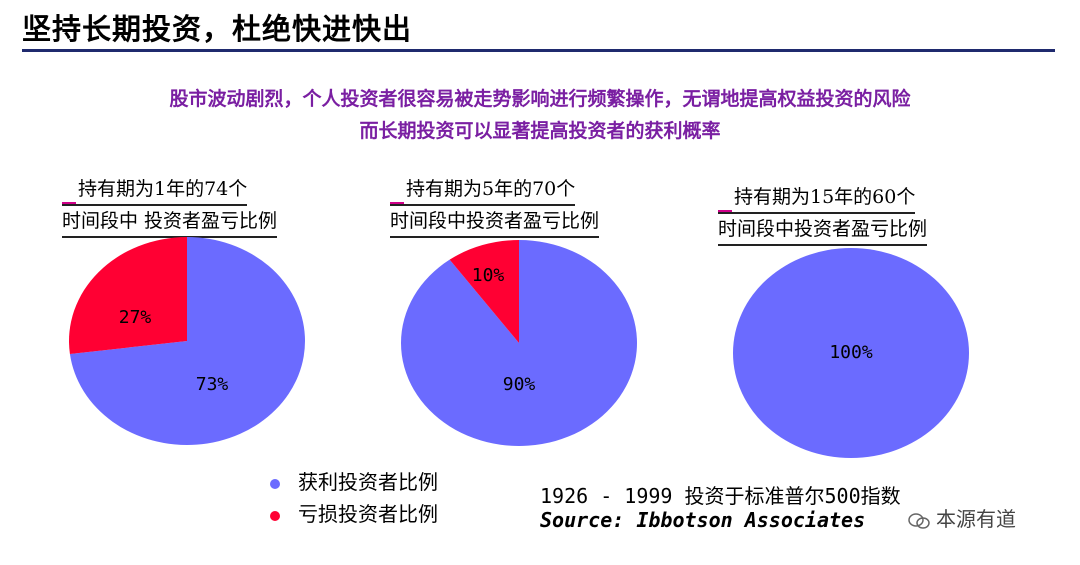 Image resolution: width=1080 pixels, height=565 pixels. What do you see at coordinates (495, 222) in the screenshot?
I see `pie2-title-line-2: 时间段中投资者盈亏比例` at bounding box center [495, 222].